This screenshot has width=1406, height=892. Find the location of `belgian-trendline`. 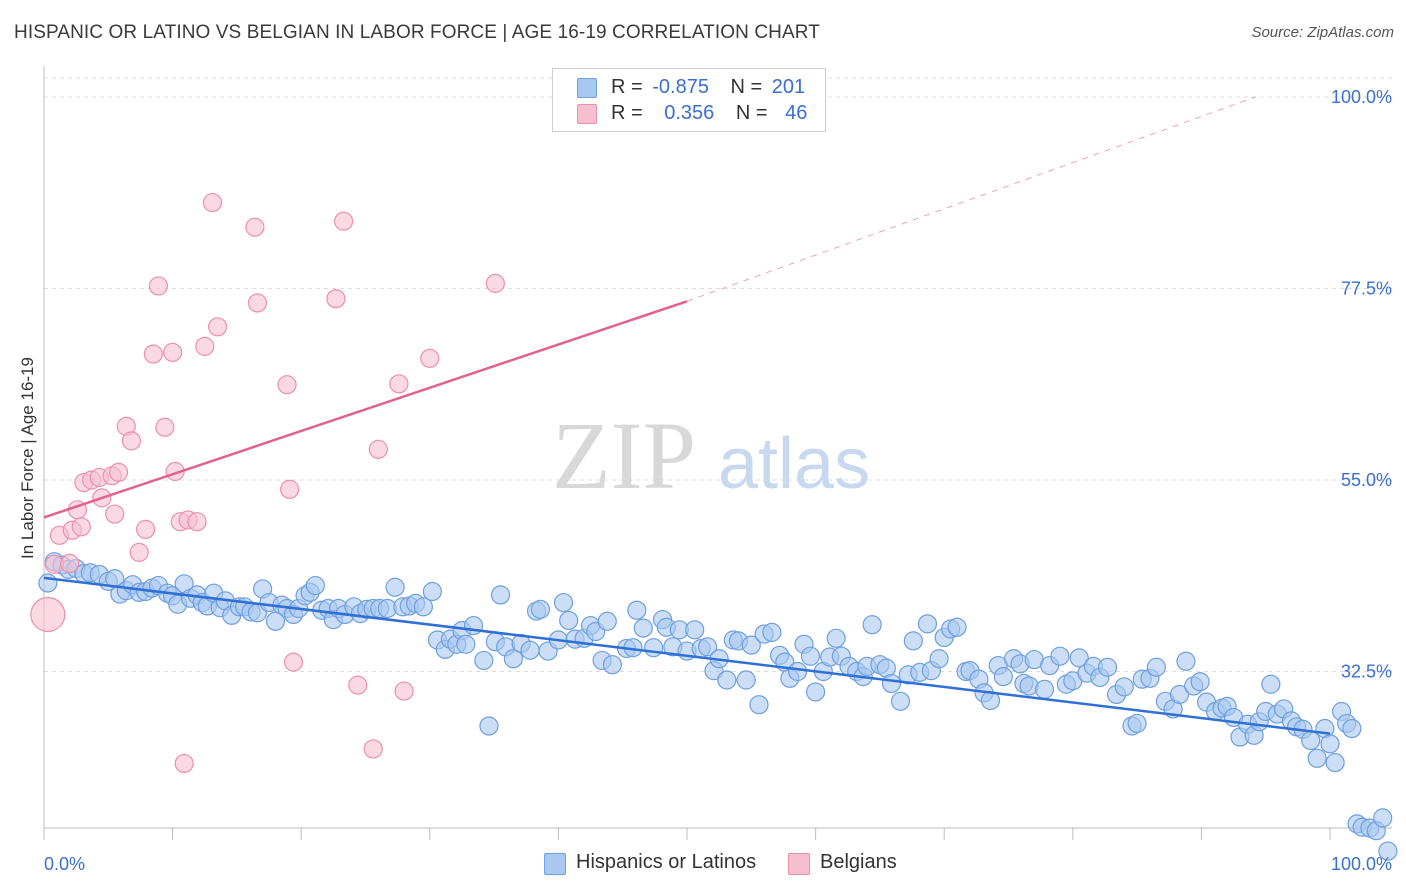

belgian-trendline is located at coordinates (365, 409).